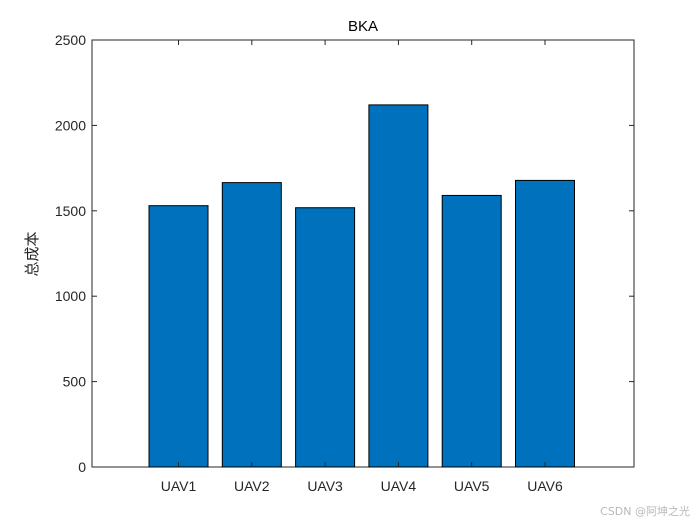 The height and width of the screenshot is (525, 700). Describe the element at coordinates (472, 486) in the screenshot. I see `x-tick-label: UAV5` at that location.